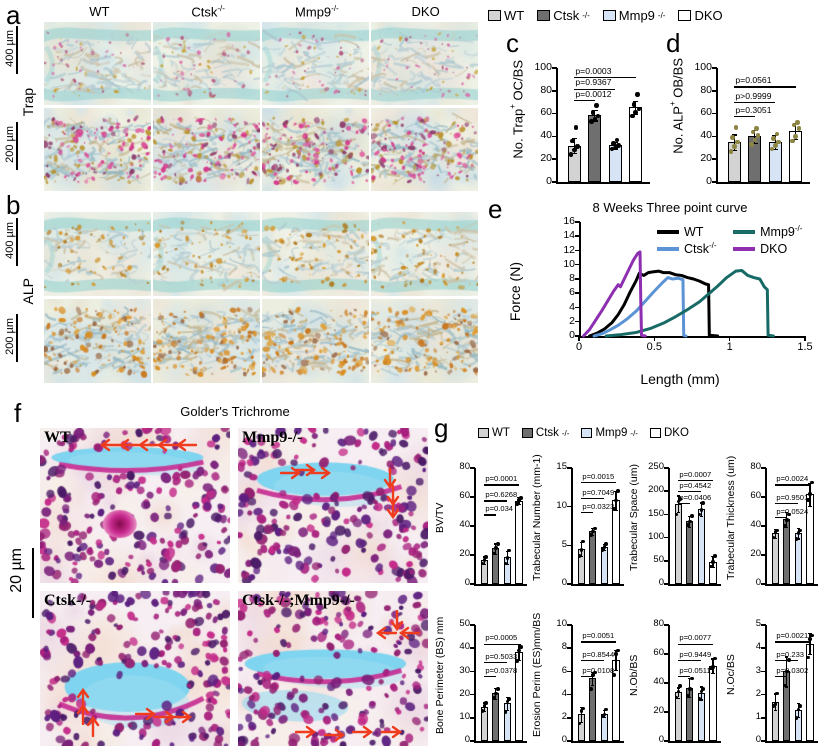 The image size is (825, 751). I want to click on significance-label: p=0.8544, so click(598, 654).